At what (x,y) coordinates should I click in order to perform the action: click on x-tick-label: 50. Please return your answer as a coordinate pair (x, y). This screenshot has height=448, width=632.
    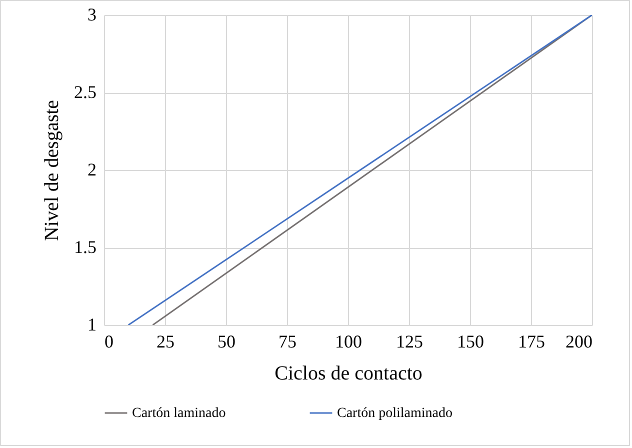
    Looking at the image, I should click on (227, 342).